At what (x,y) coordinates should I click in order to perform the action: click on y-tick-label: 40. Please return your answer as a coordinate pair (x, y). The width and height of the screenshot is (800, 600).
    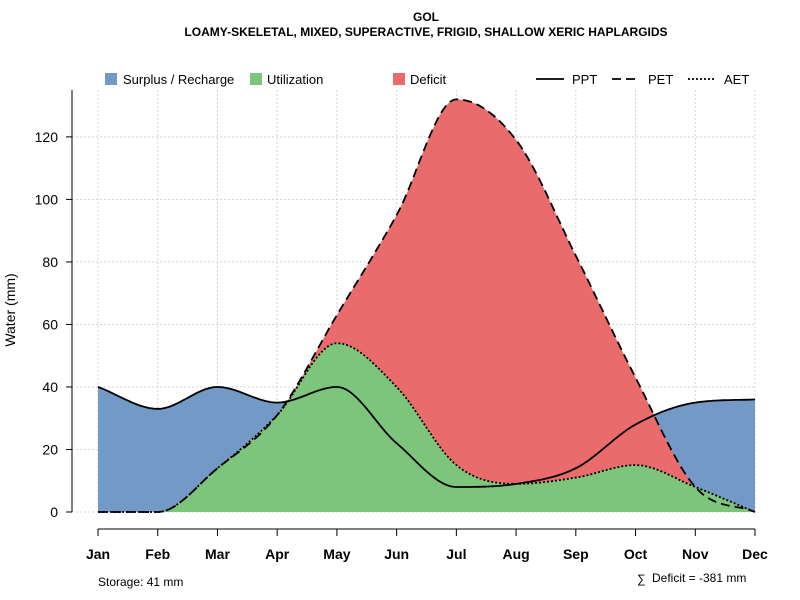
    Looking at the image, I should click on (50, 387).